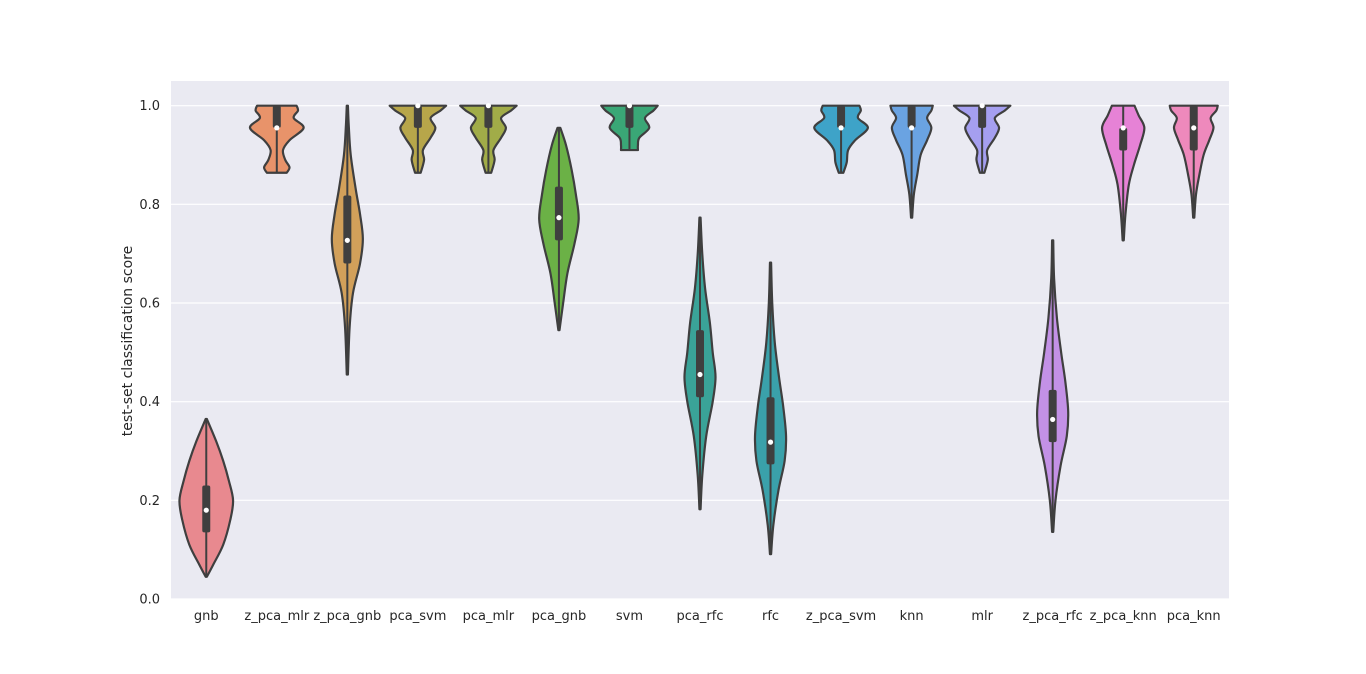  What do you see at coordinates (912, 616) in the screenshot?
I see `x-tick-label: knn` at bounding box center [912, 616].